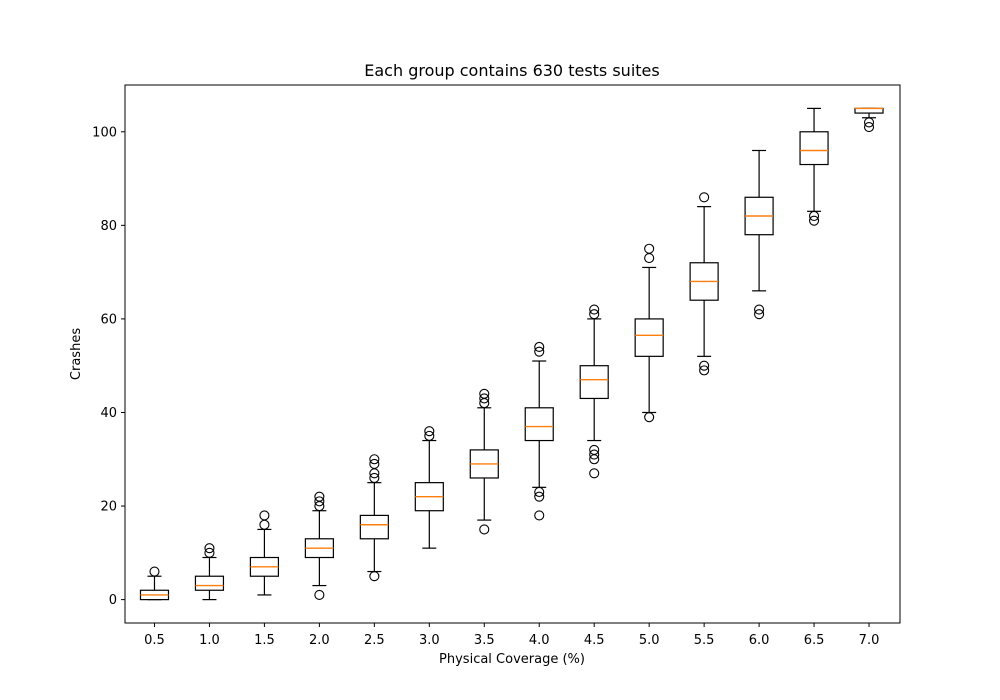 The height and width of the screenshot is (700, 1000). What do you see at coordinates (113, 600) in the screenshot?
I see `y-tick-label: 0` at bounding box center [113, 600].